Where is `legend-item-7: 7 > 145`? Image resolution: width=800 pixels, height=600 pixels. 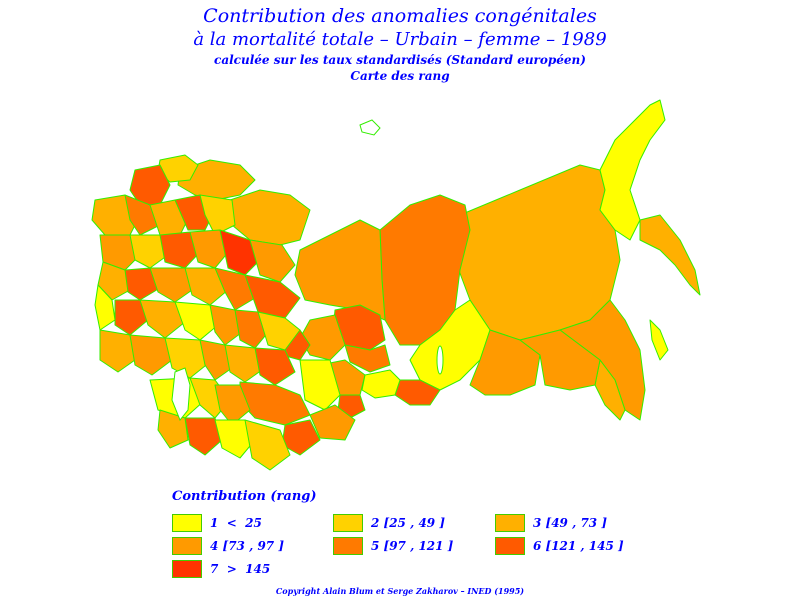
legend-item-7: 7 > 145 is located at coordinates (221, 569).